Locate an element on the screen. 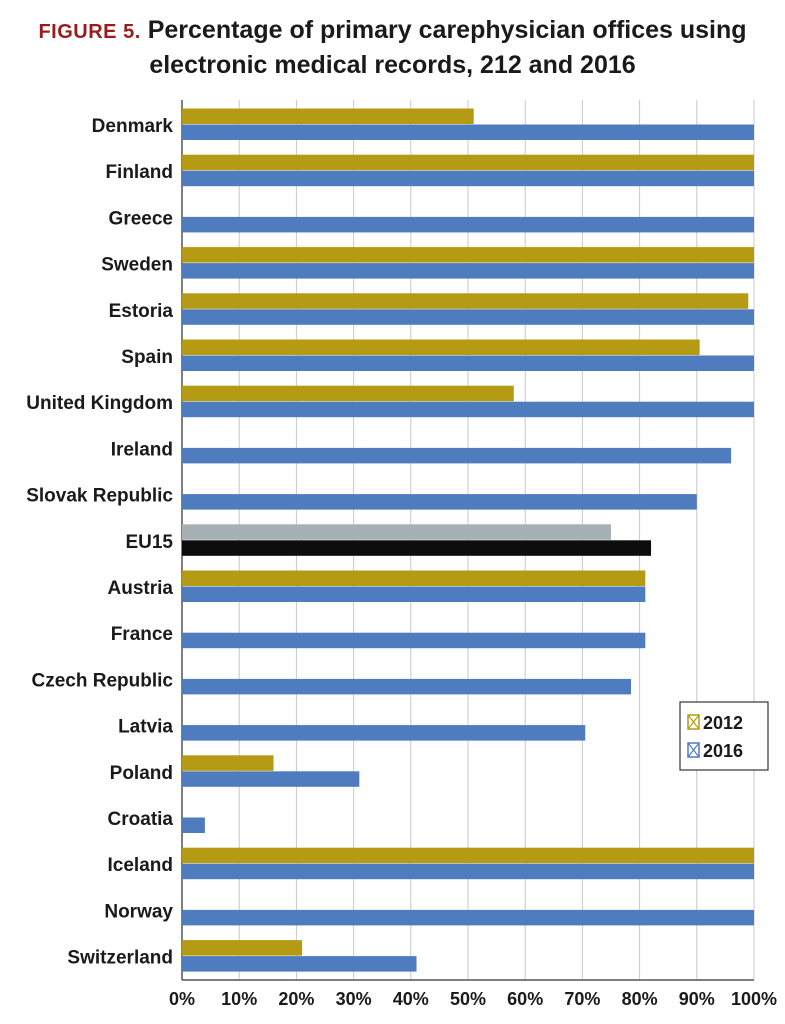  category-label: Greece is located at coordinates (141, 218).